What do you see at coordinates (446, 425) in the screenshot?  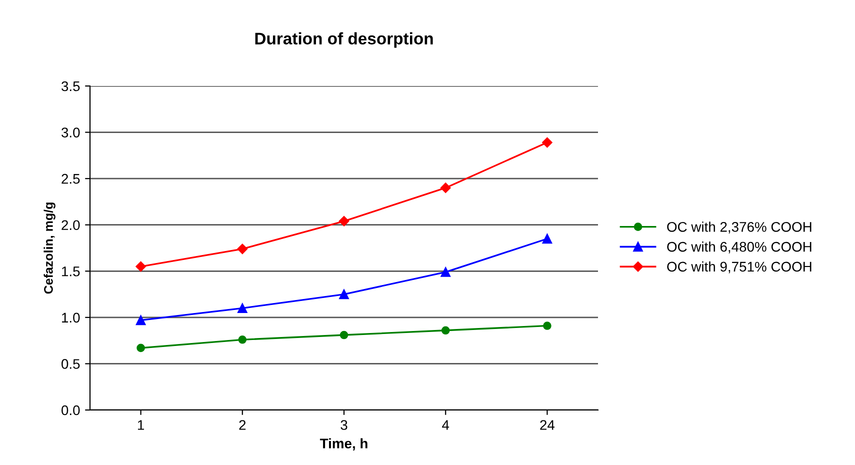 I see `x-tick-label: 4` at bounding box center [446, 425].